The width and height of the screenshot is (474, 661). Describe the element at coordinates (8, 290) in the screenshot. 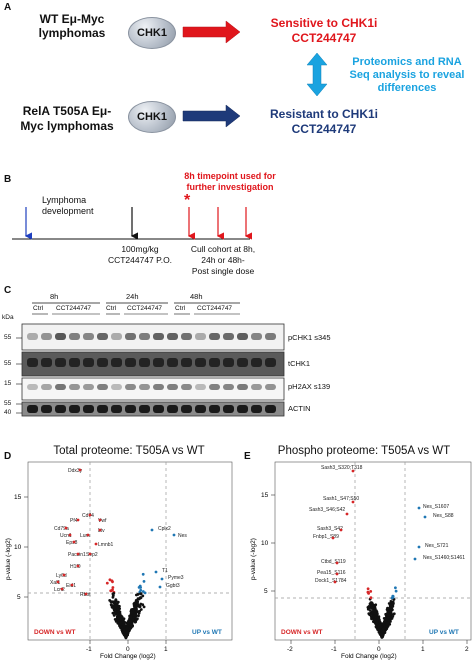

I see `panel-c-letter: C` at that location.